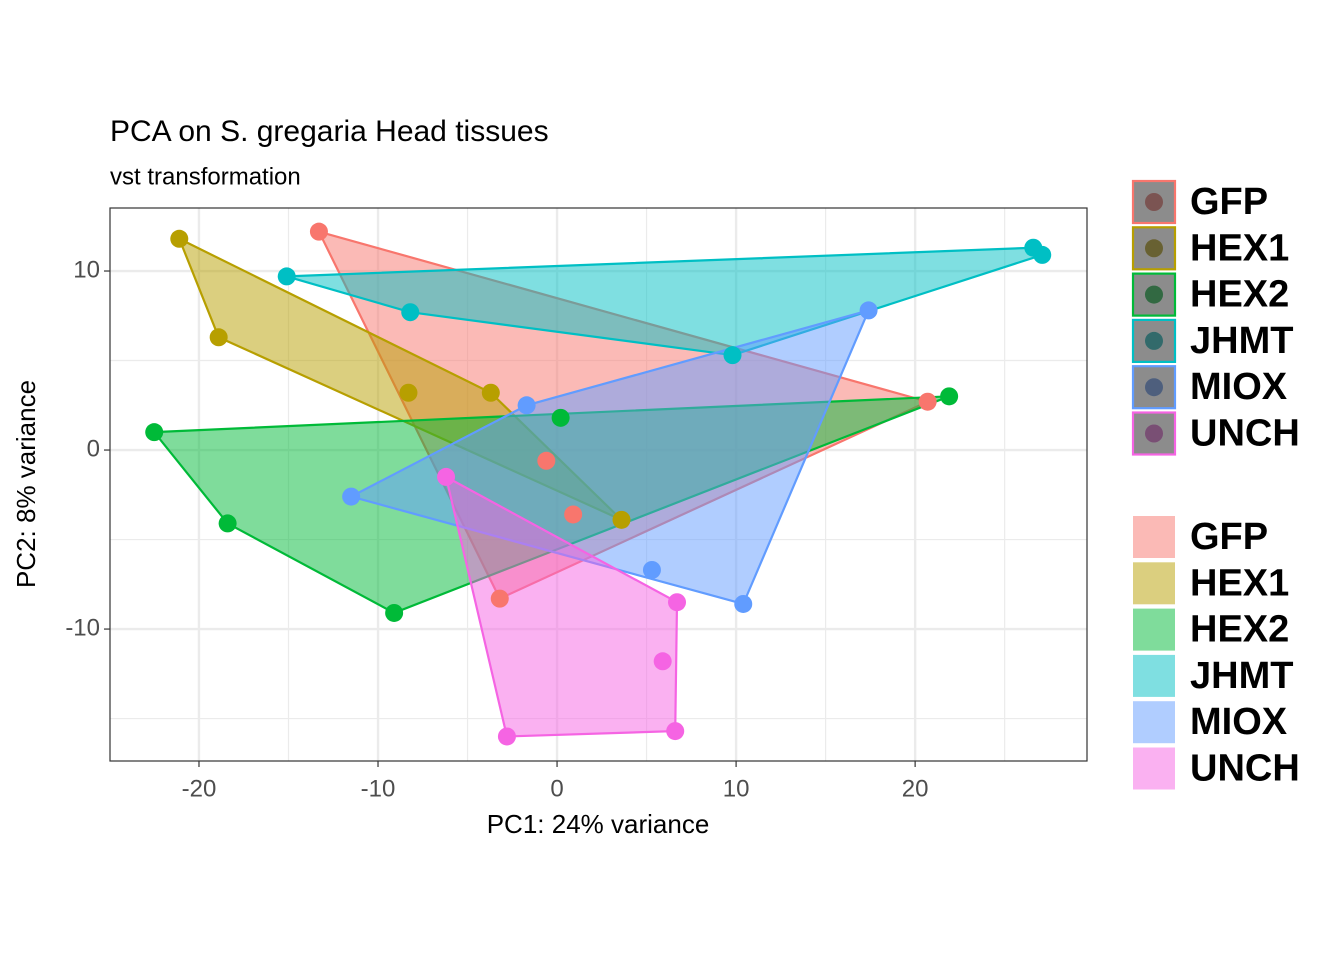  I want to click on chart-subtitle: vst transformation, so click(205, 176).